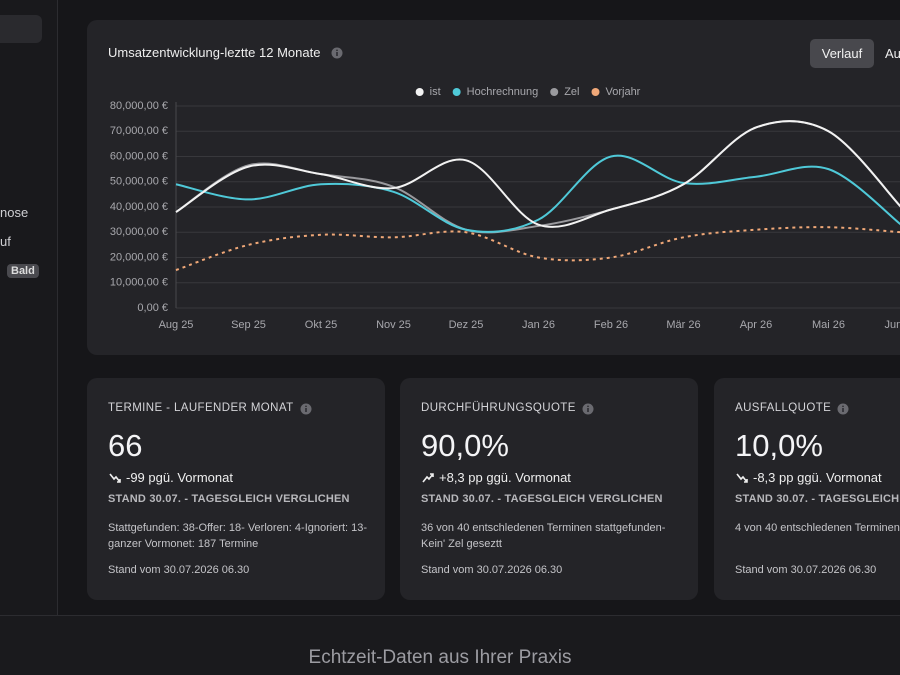  I want to click on y-tick-label: 0,00 €, so click(152, 308).